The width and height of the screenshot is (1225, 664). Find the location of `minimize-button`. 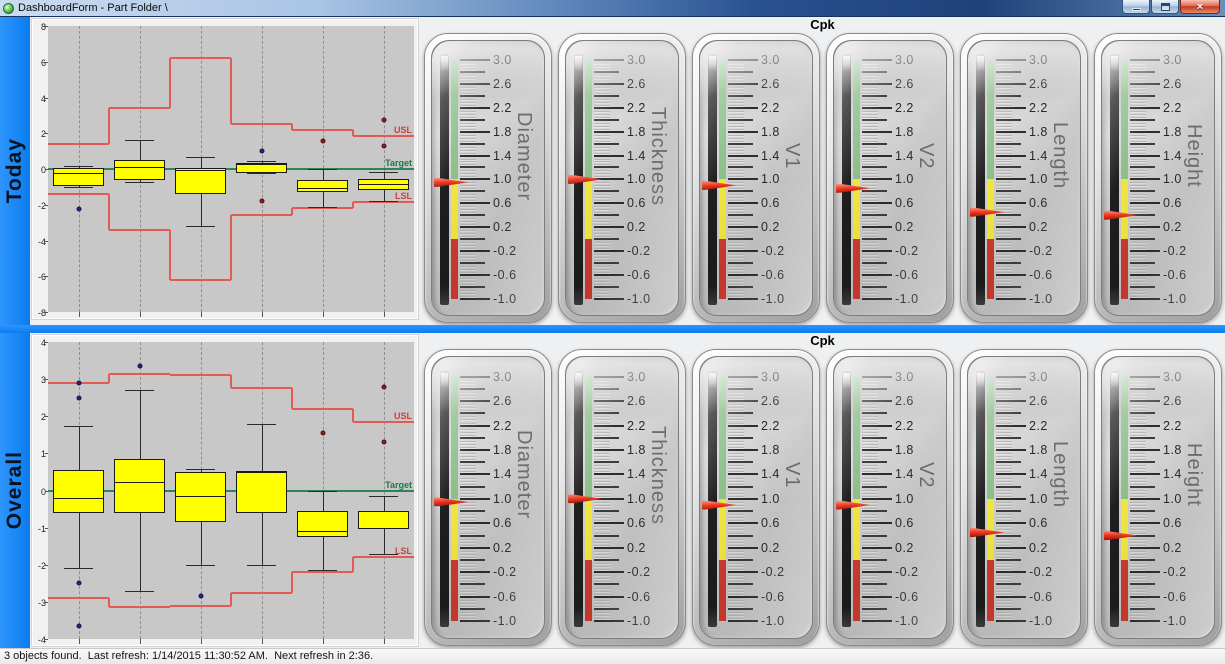

minimize-button is located at coordinates (1136, 7).